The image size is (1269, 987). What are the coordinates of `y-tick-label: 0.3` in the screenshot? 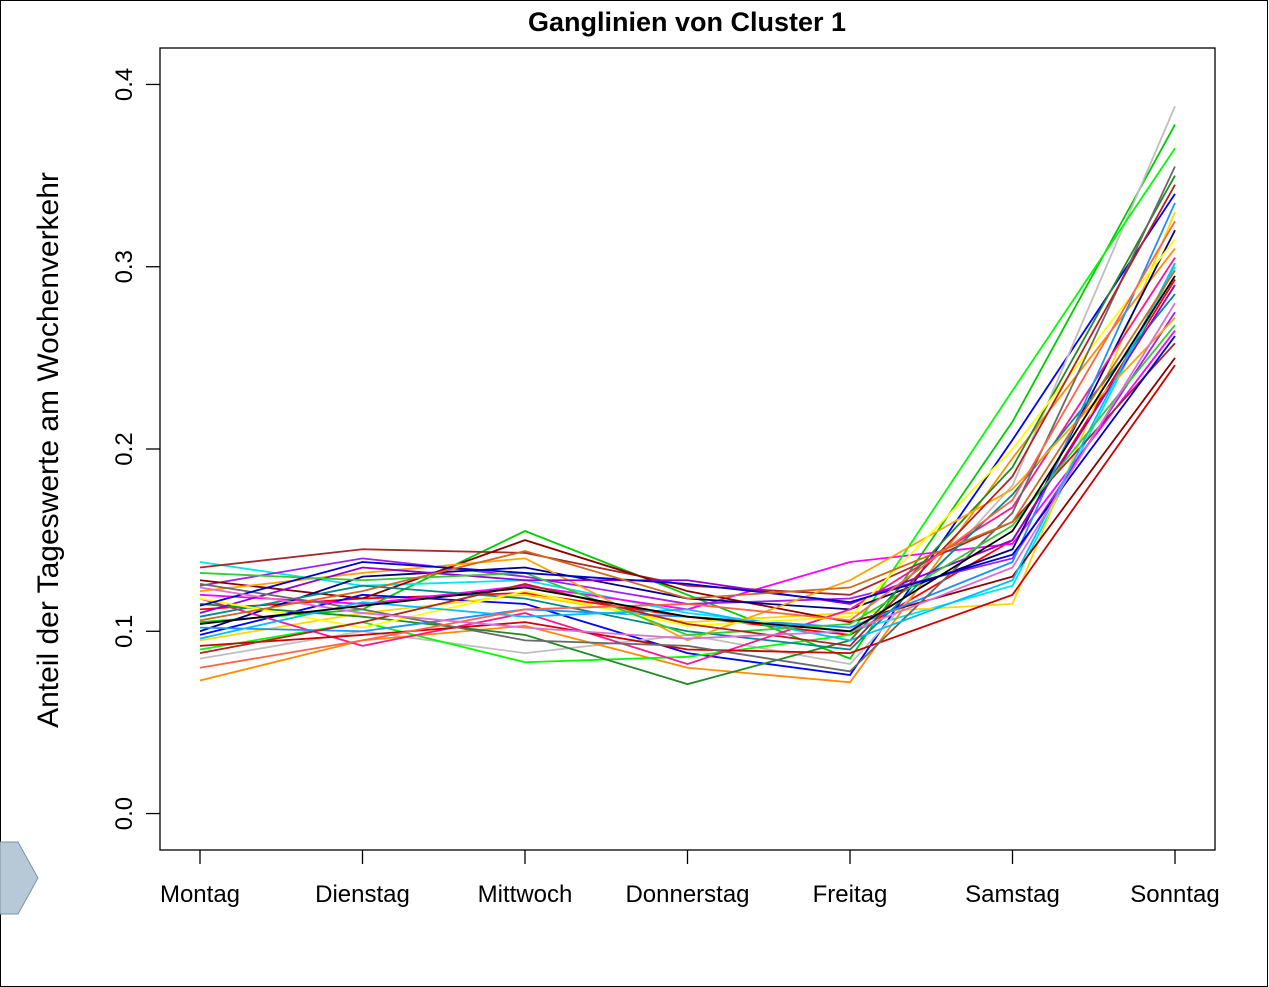 It's located at (124, 266).